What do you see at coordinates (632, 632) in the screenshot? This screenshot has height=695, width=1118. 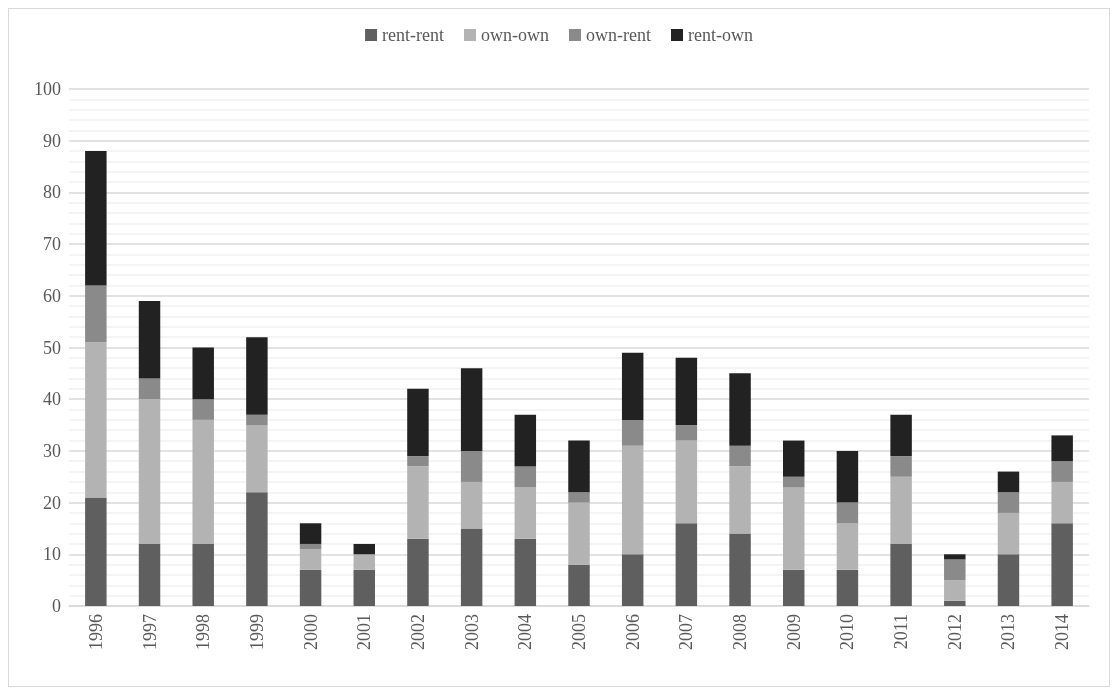 I see `x-tick-label: 2006` at bounding box center [632, 632].